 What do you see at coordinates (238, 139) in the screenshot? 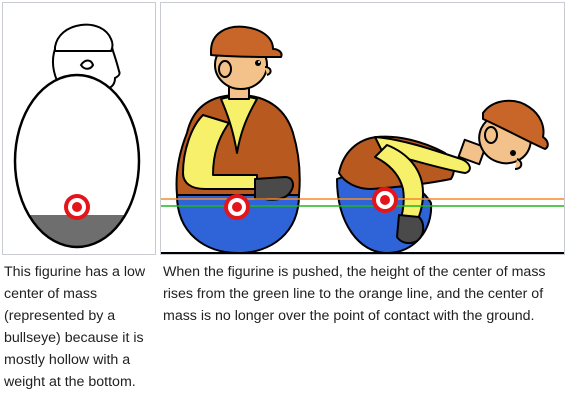
I see `upright-figurine` at bounding box center [238, 139].